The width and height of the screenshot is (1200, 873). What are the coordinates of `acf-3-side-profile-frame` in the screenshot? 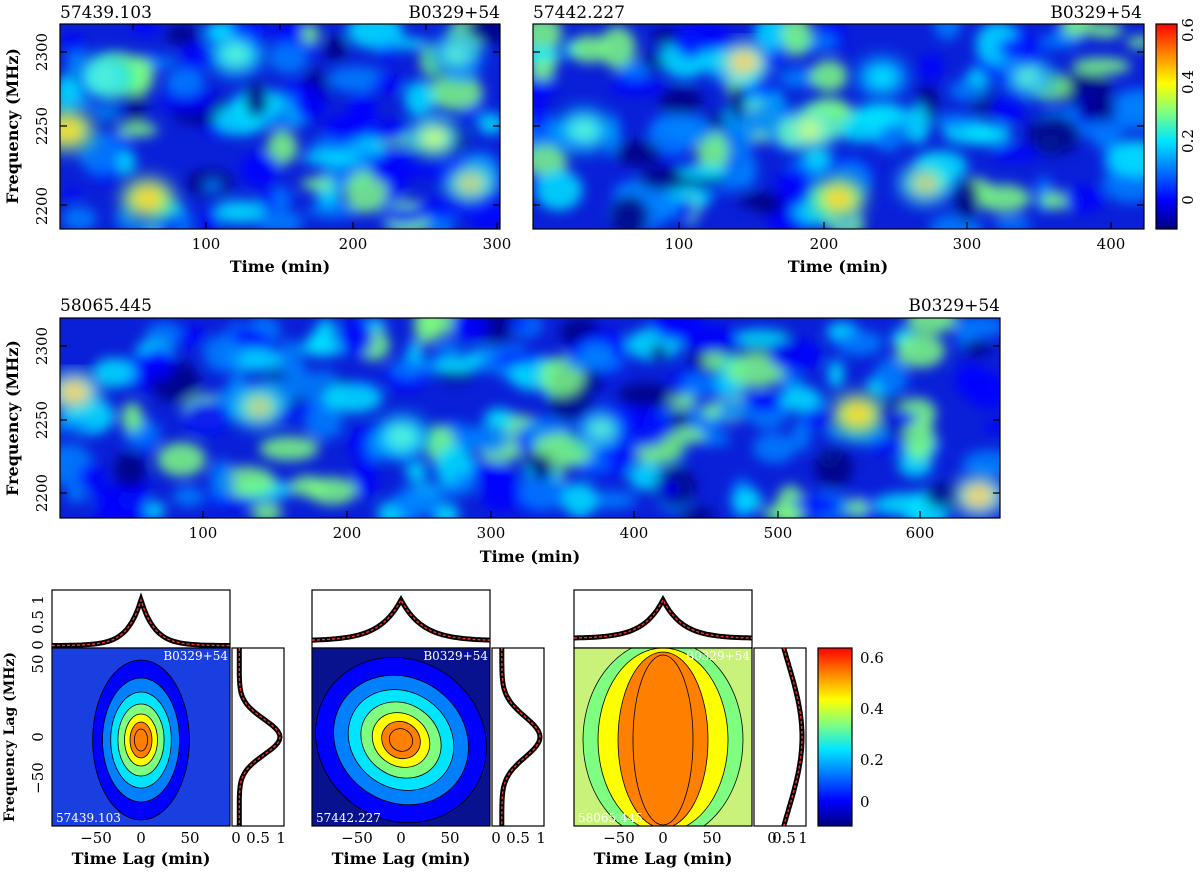 It's located at (780, 737).